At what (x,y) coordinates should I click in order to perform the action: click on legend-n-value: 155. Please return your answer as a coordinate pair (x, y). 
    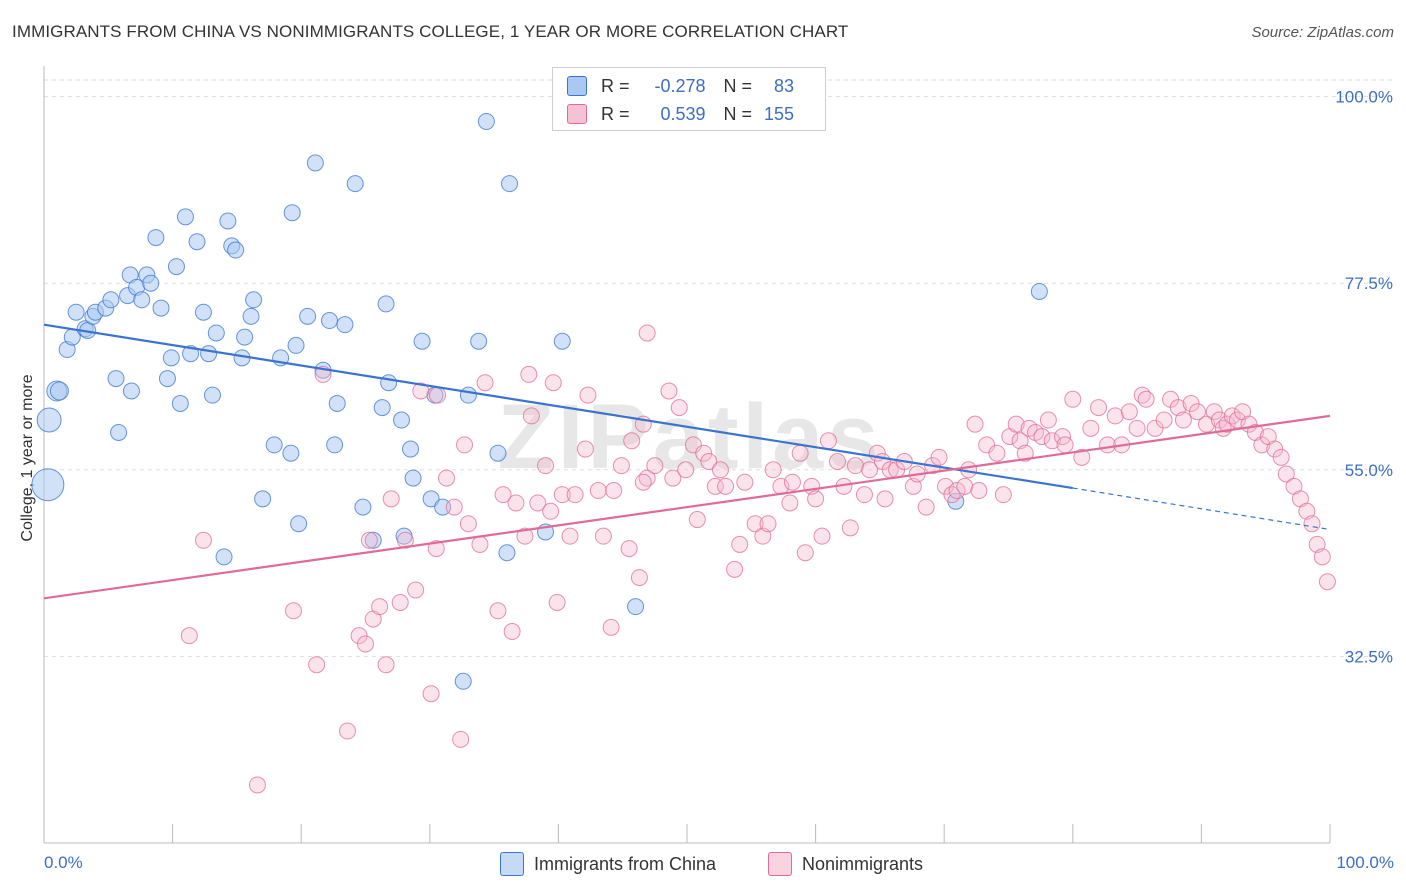
    Looking at the image, I should click on (779, 113).